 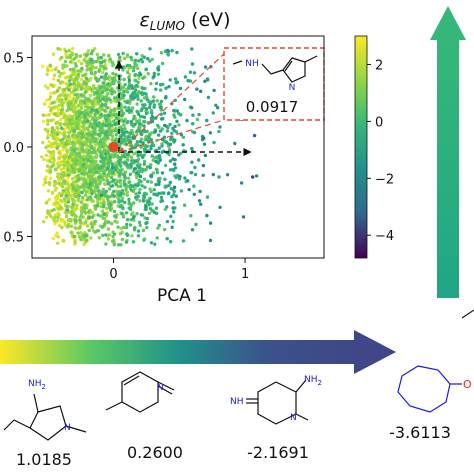 What do you see at coordinates (67, 428) in the screenshot?
I see `molecule-1-n-label: N` at bounding box center [67, 428].